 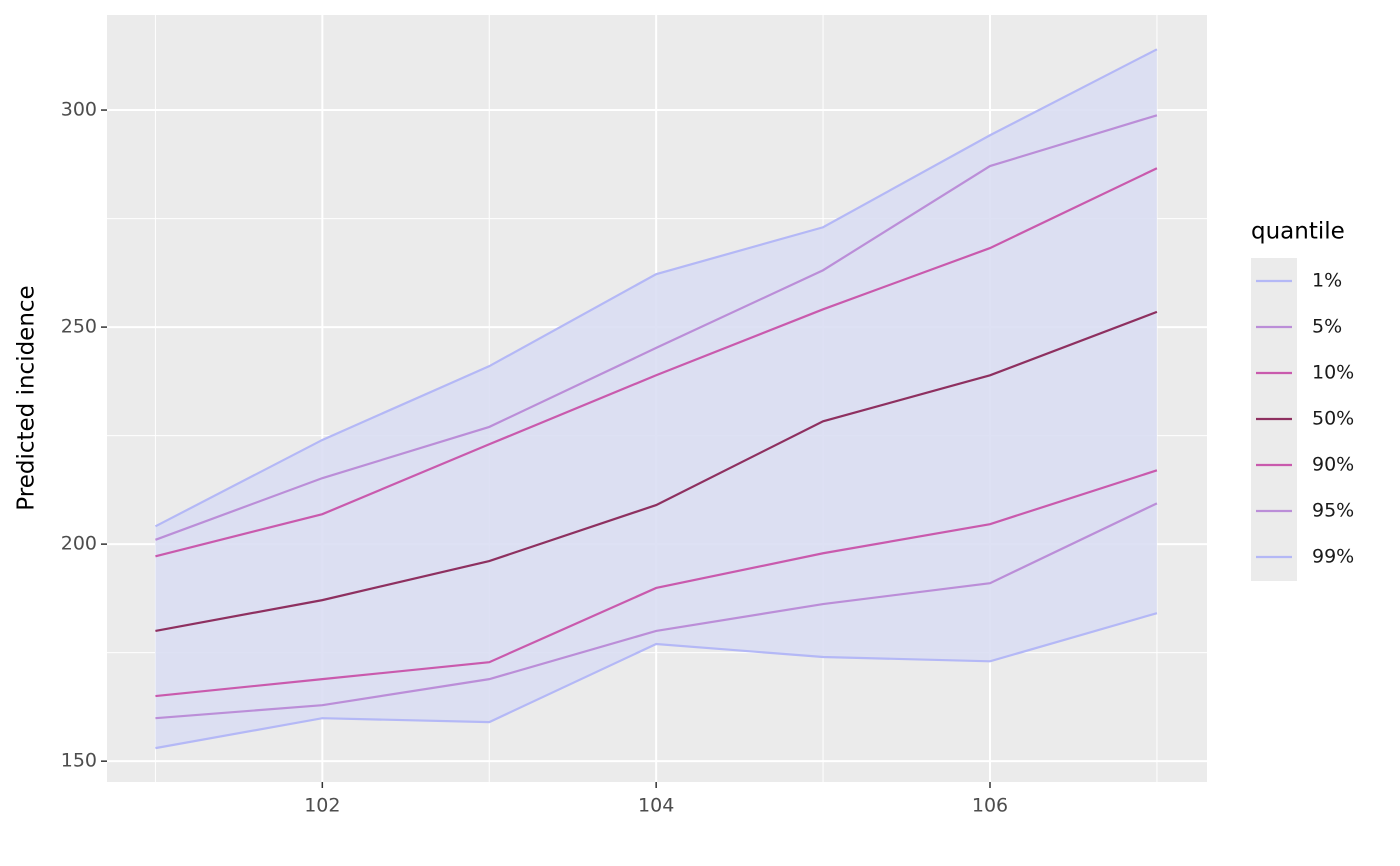 I want to click on y-tick-label: 150, so click(x=79, y=761).